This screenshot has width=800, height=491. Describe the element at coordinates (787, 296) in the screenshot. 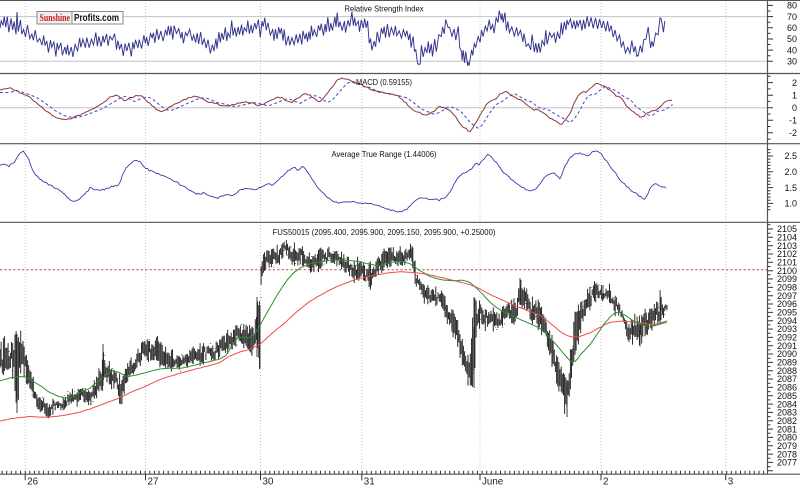

I see `svg-text: 2097` at that location.